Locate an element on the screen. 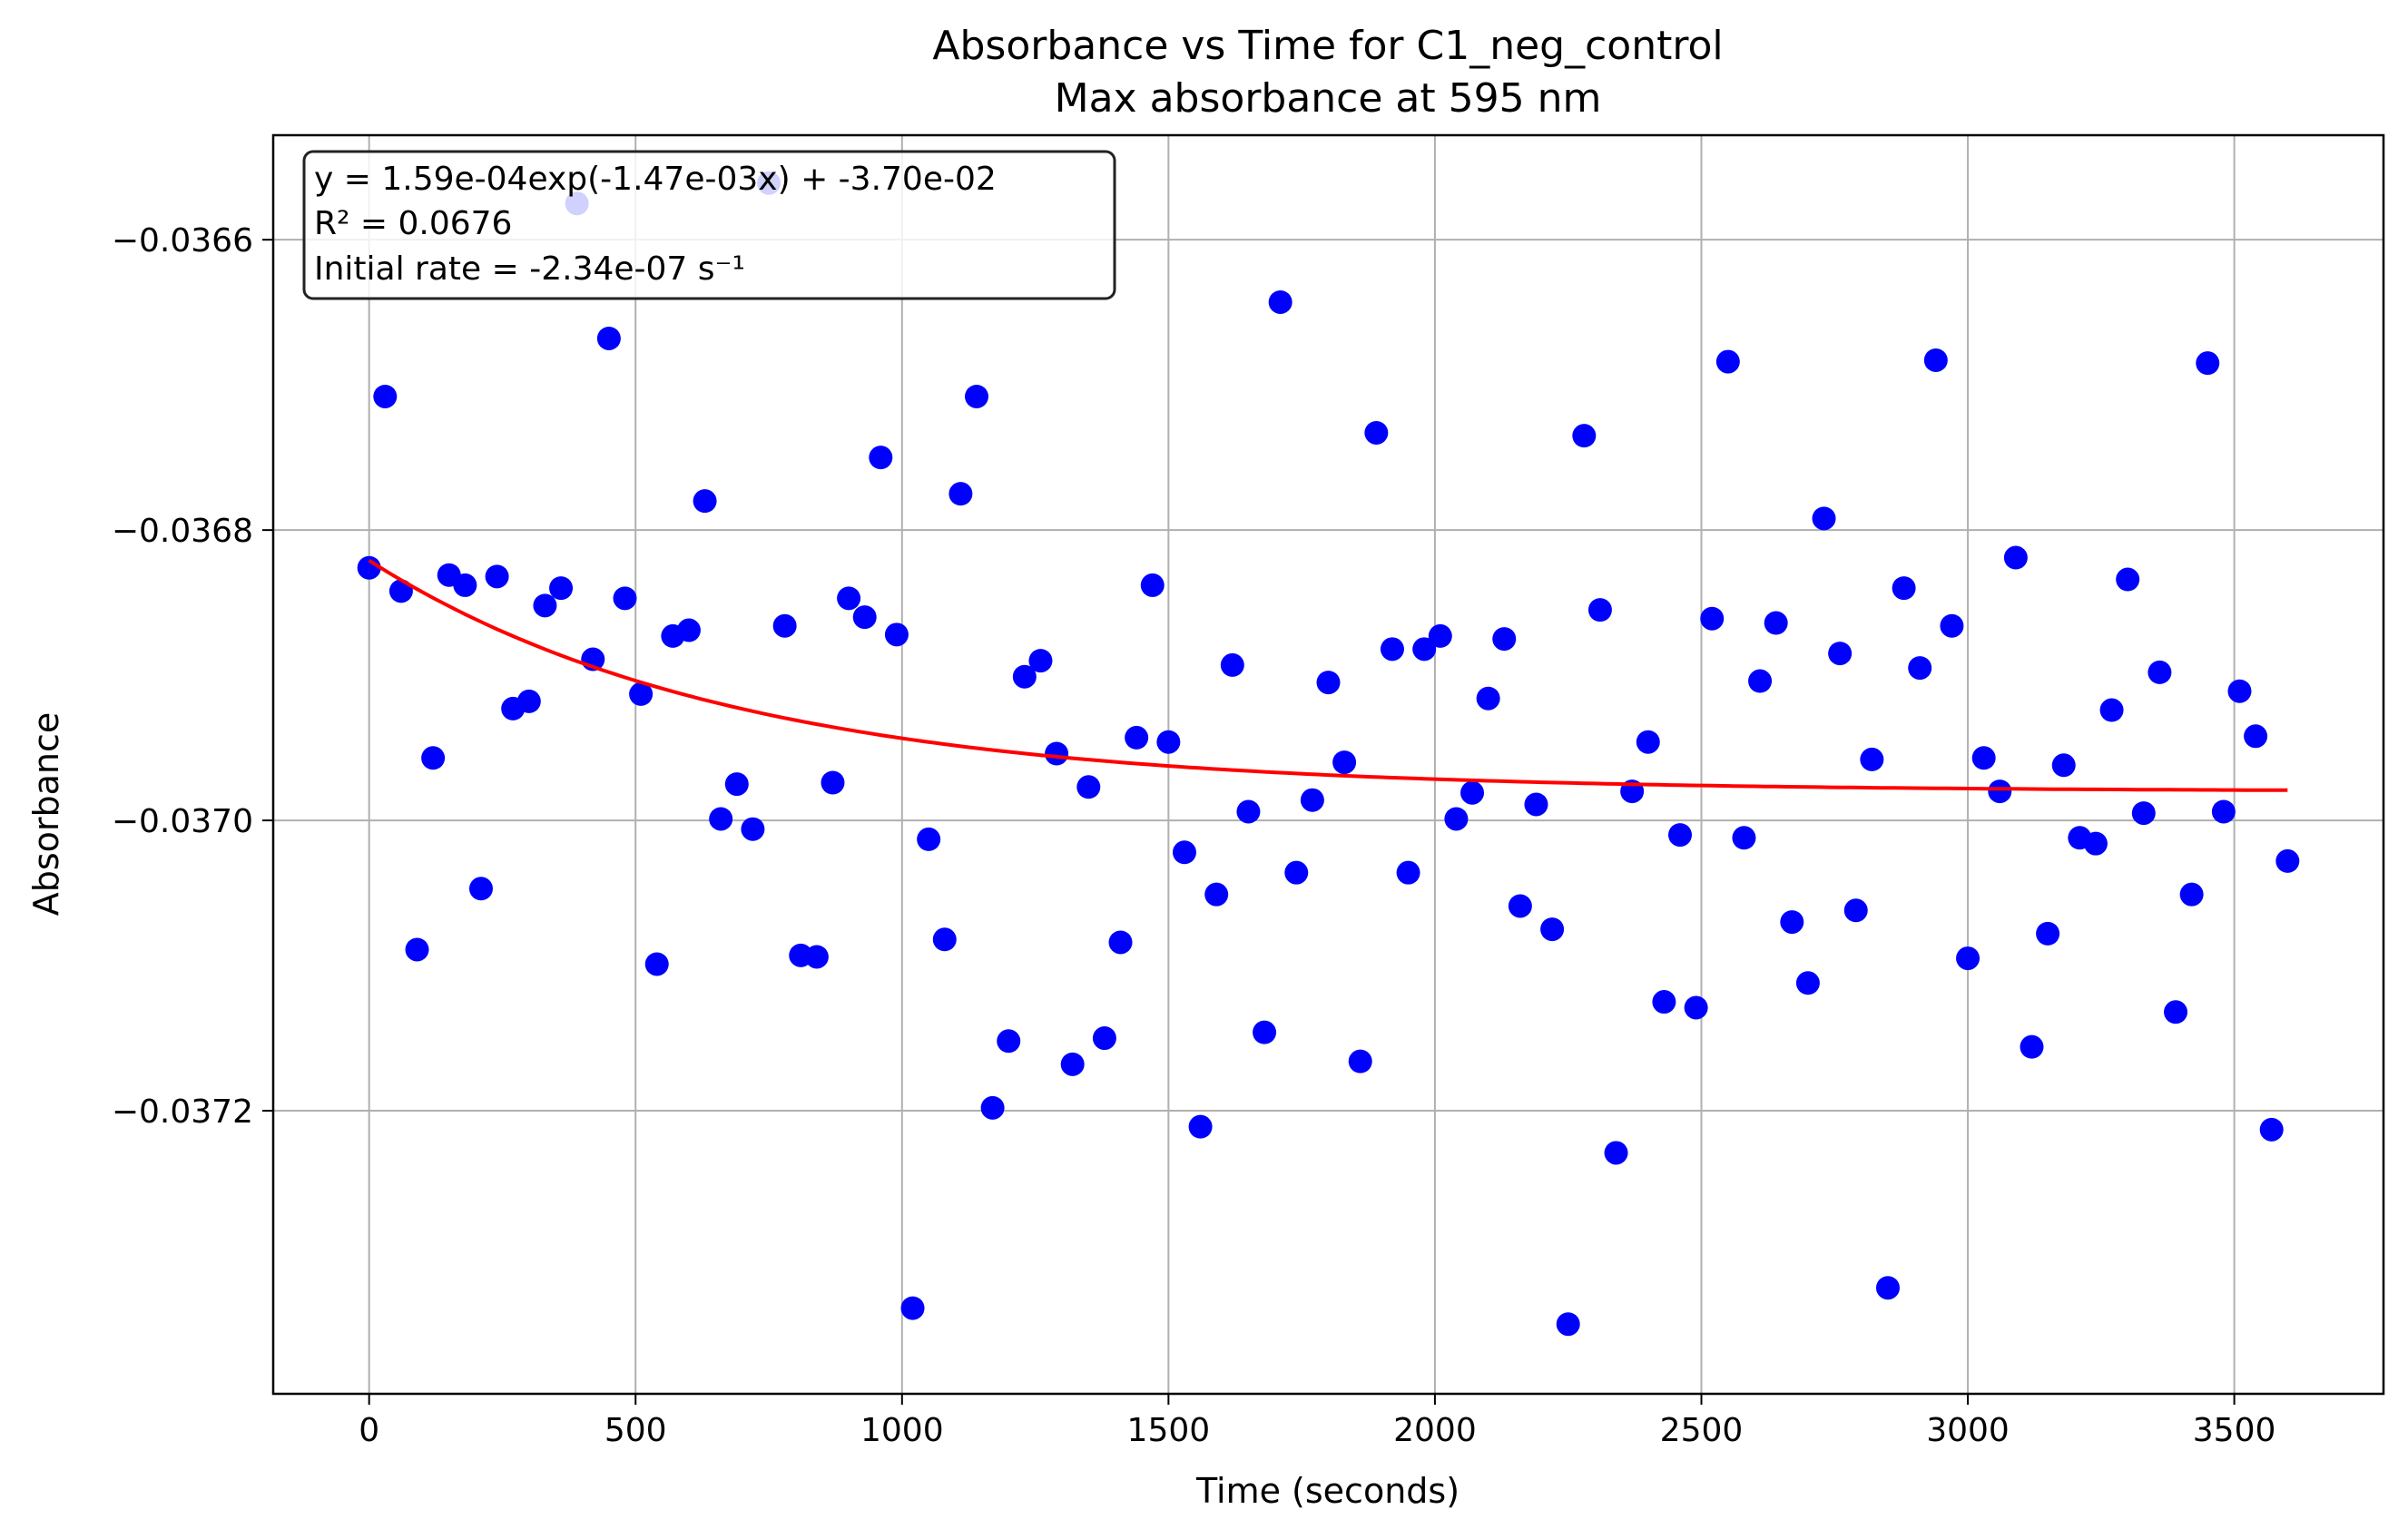 Image resolution: width=2408 pixels, height=1539 pixels. fit-curve-layer is located at coordinates (1328, 675).